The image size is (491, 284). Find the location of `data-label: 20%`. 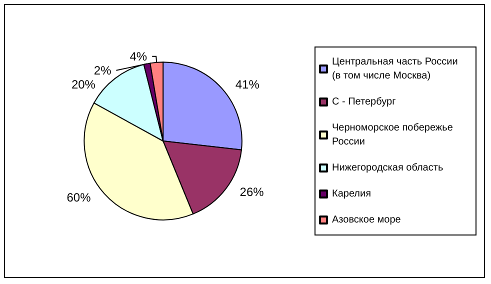

data-label: 20% is located at coordinates (83, 84).